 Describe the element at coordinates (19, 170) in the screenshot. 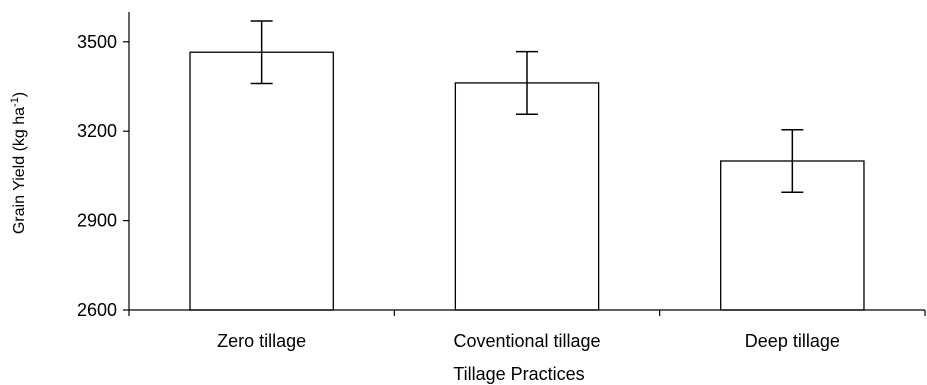

I see `y-axis-title-main: Grain Yield (kg ha` at that location.